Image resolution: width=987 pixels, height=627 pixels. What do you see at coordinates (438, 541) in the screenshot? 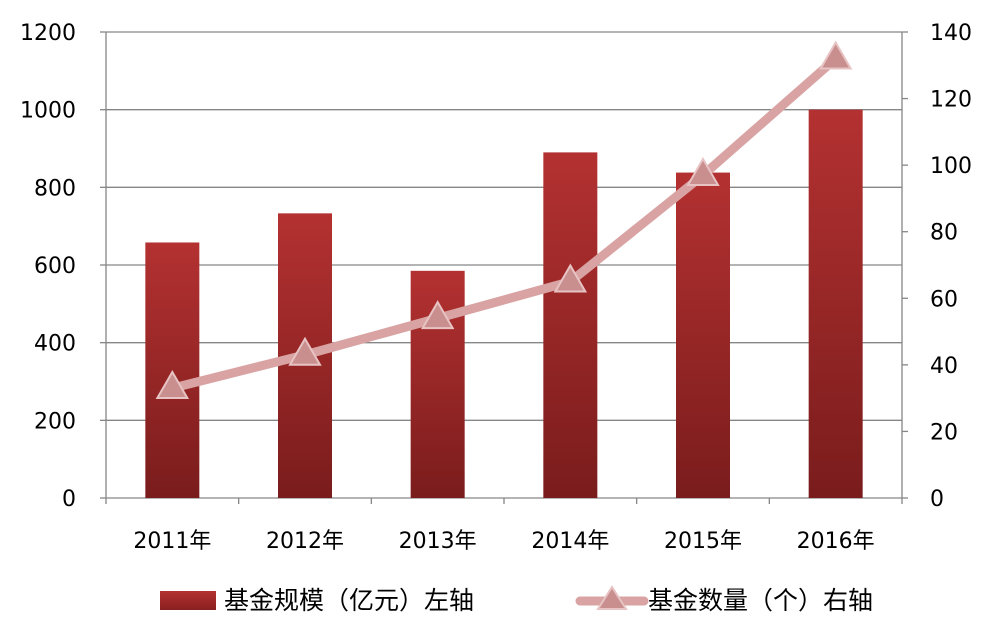
I see `x-tick-label: 2013年` at bounding box center [438, 541].